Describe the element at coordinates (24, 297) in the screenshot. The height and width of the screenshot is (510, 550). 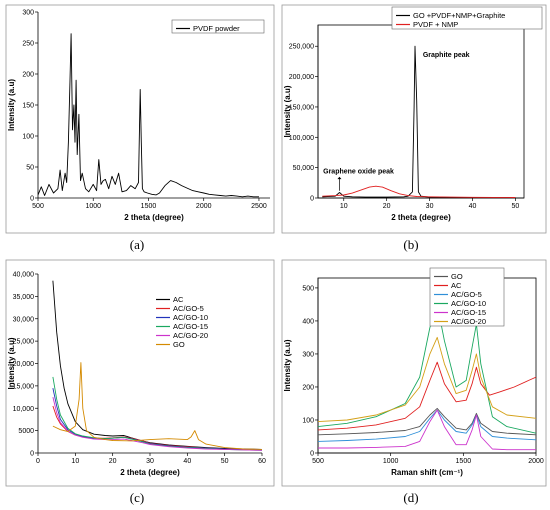
I see `y-tick-label: 35,000` at that location.